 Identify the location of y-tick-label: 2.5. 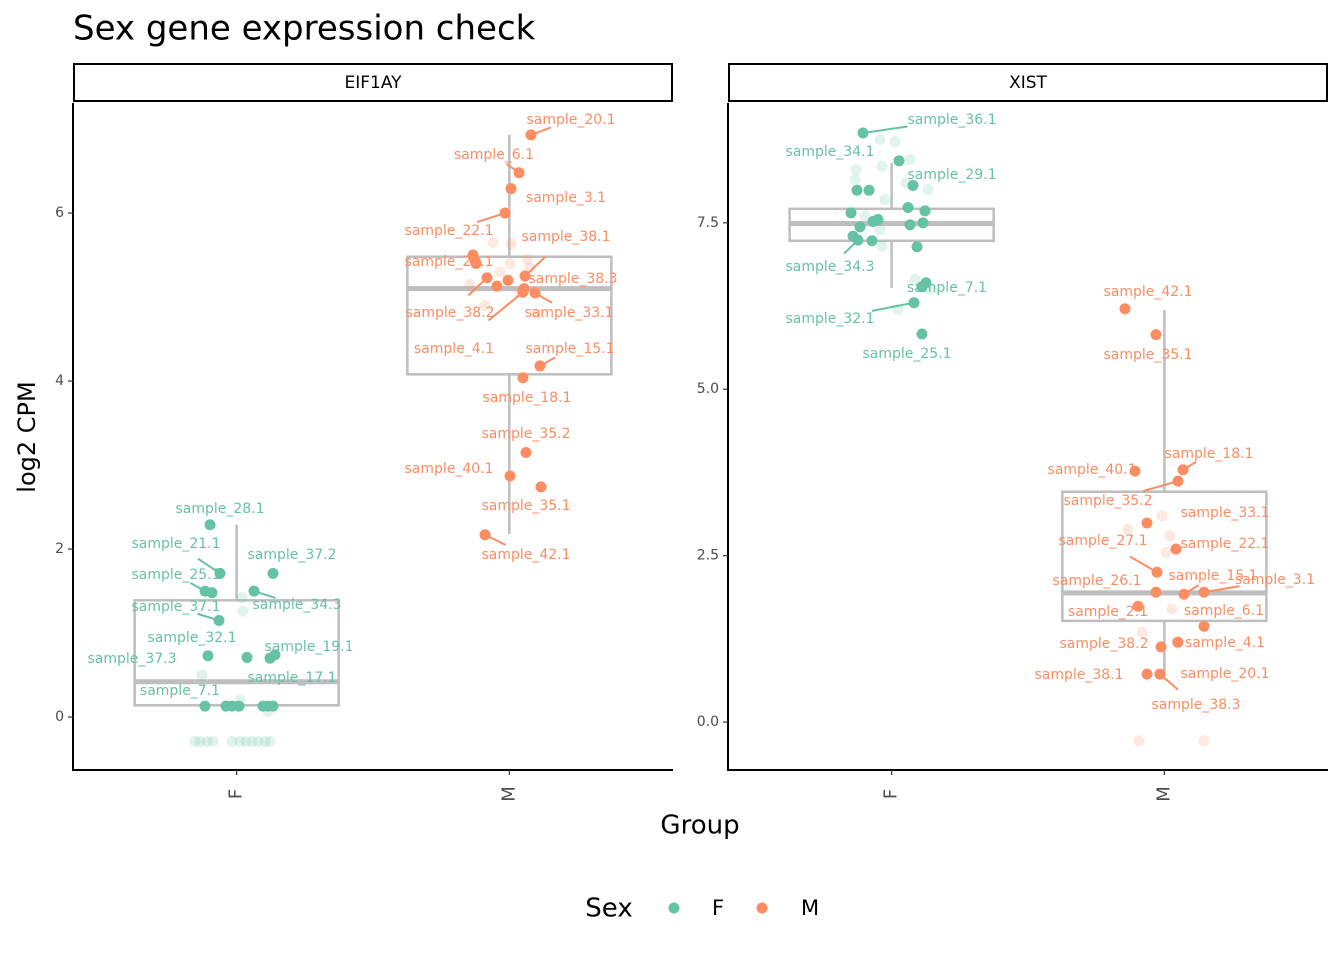
(708, 556).